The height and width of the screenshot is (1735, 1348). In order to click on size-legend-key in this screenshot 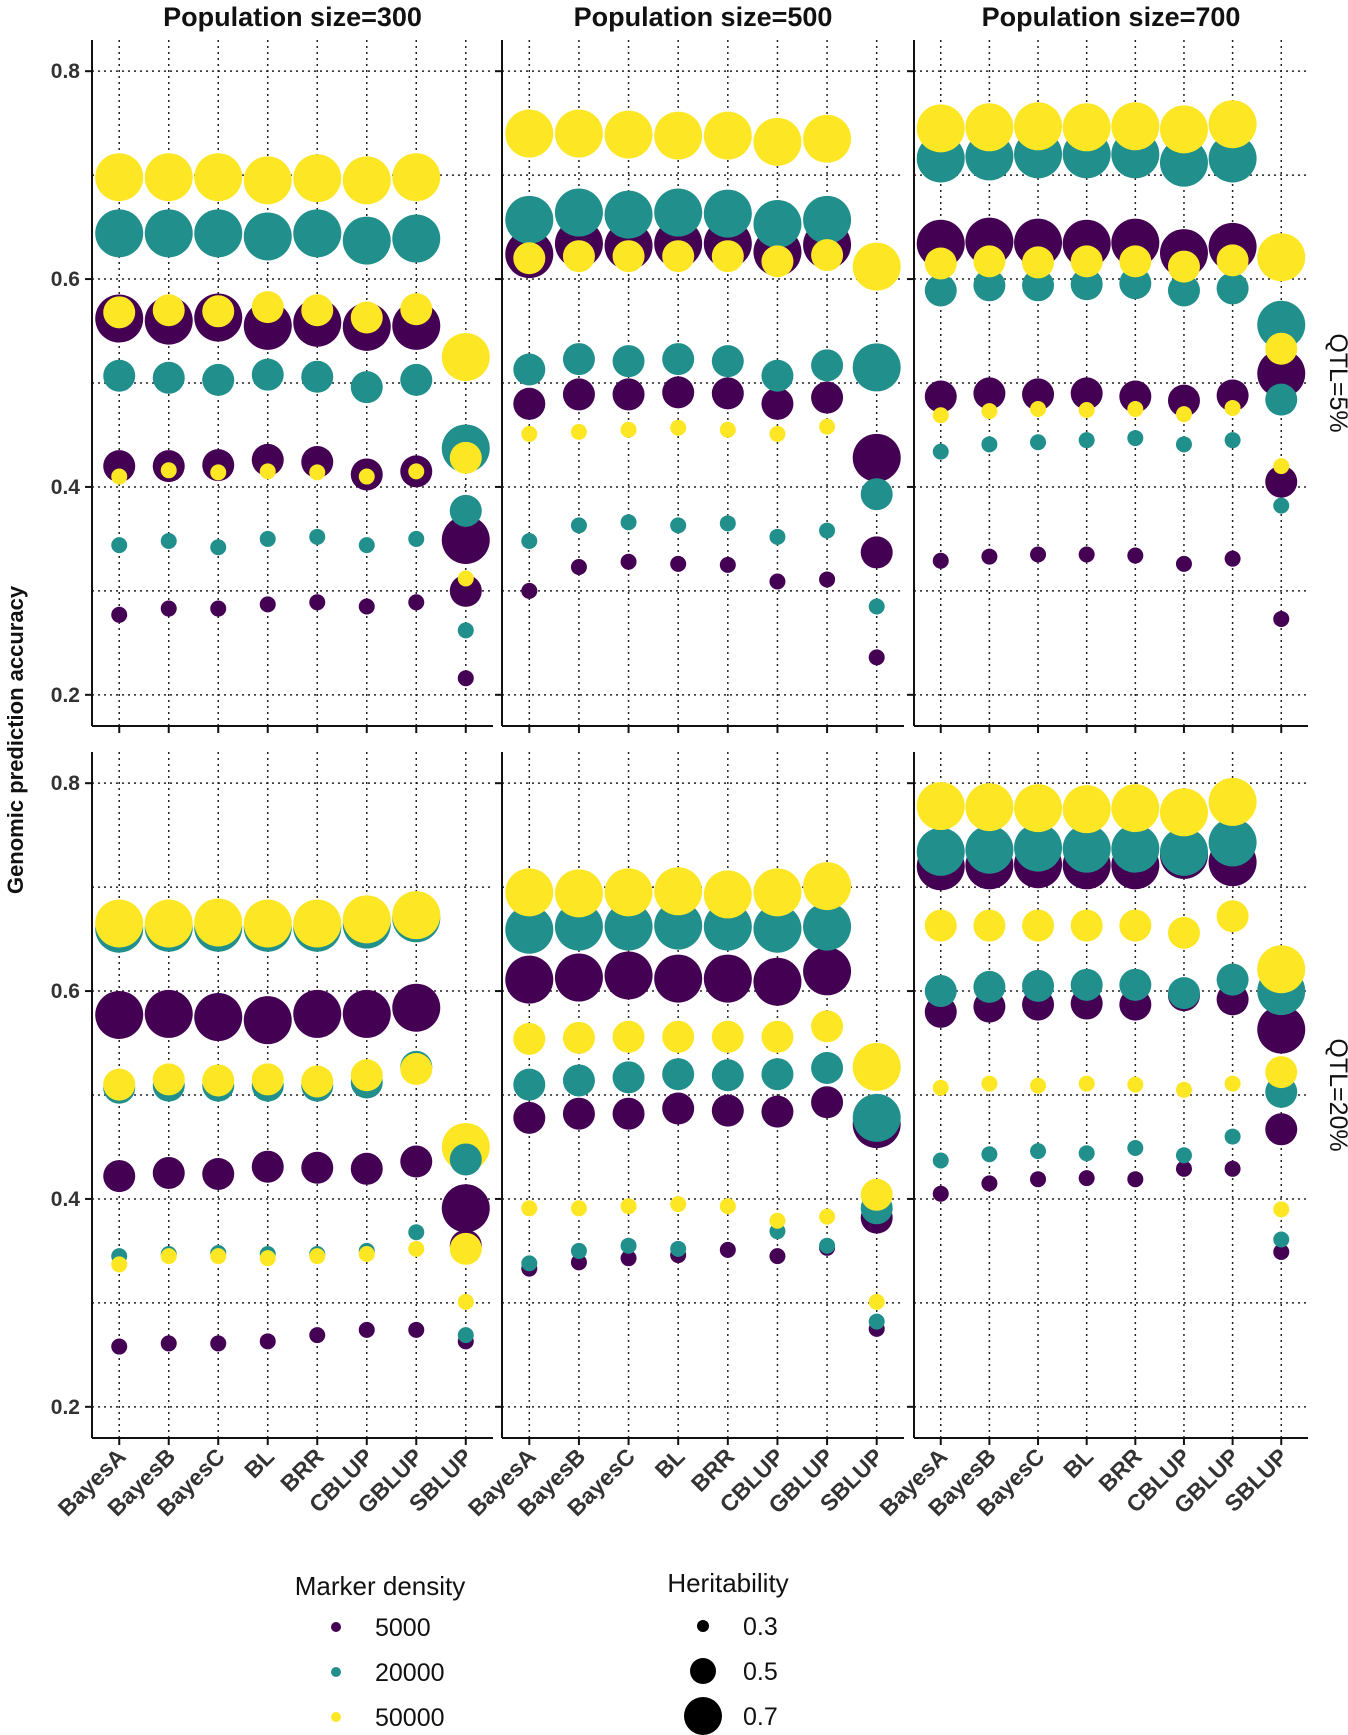, I will do `click(703, 1626)`.